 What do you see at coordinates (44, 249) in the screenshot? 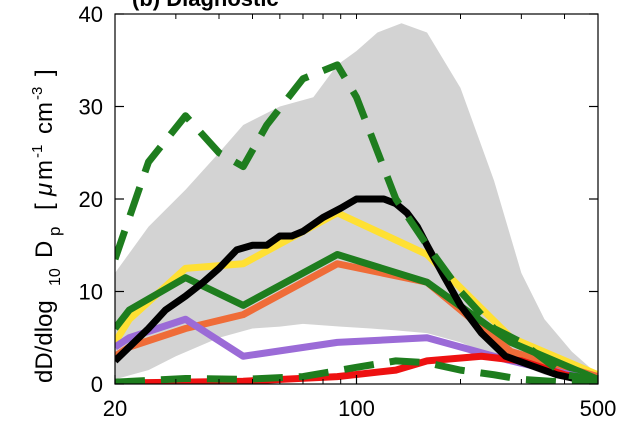
I see `y-label-part-d: D` at bounding box center [44, 249].